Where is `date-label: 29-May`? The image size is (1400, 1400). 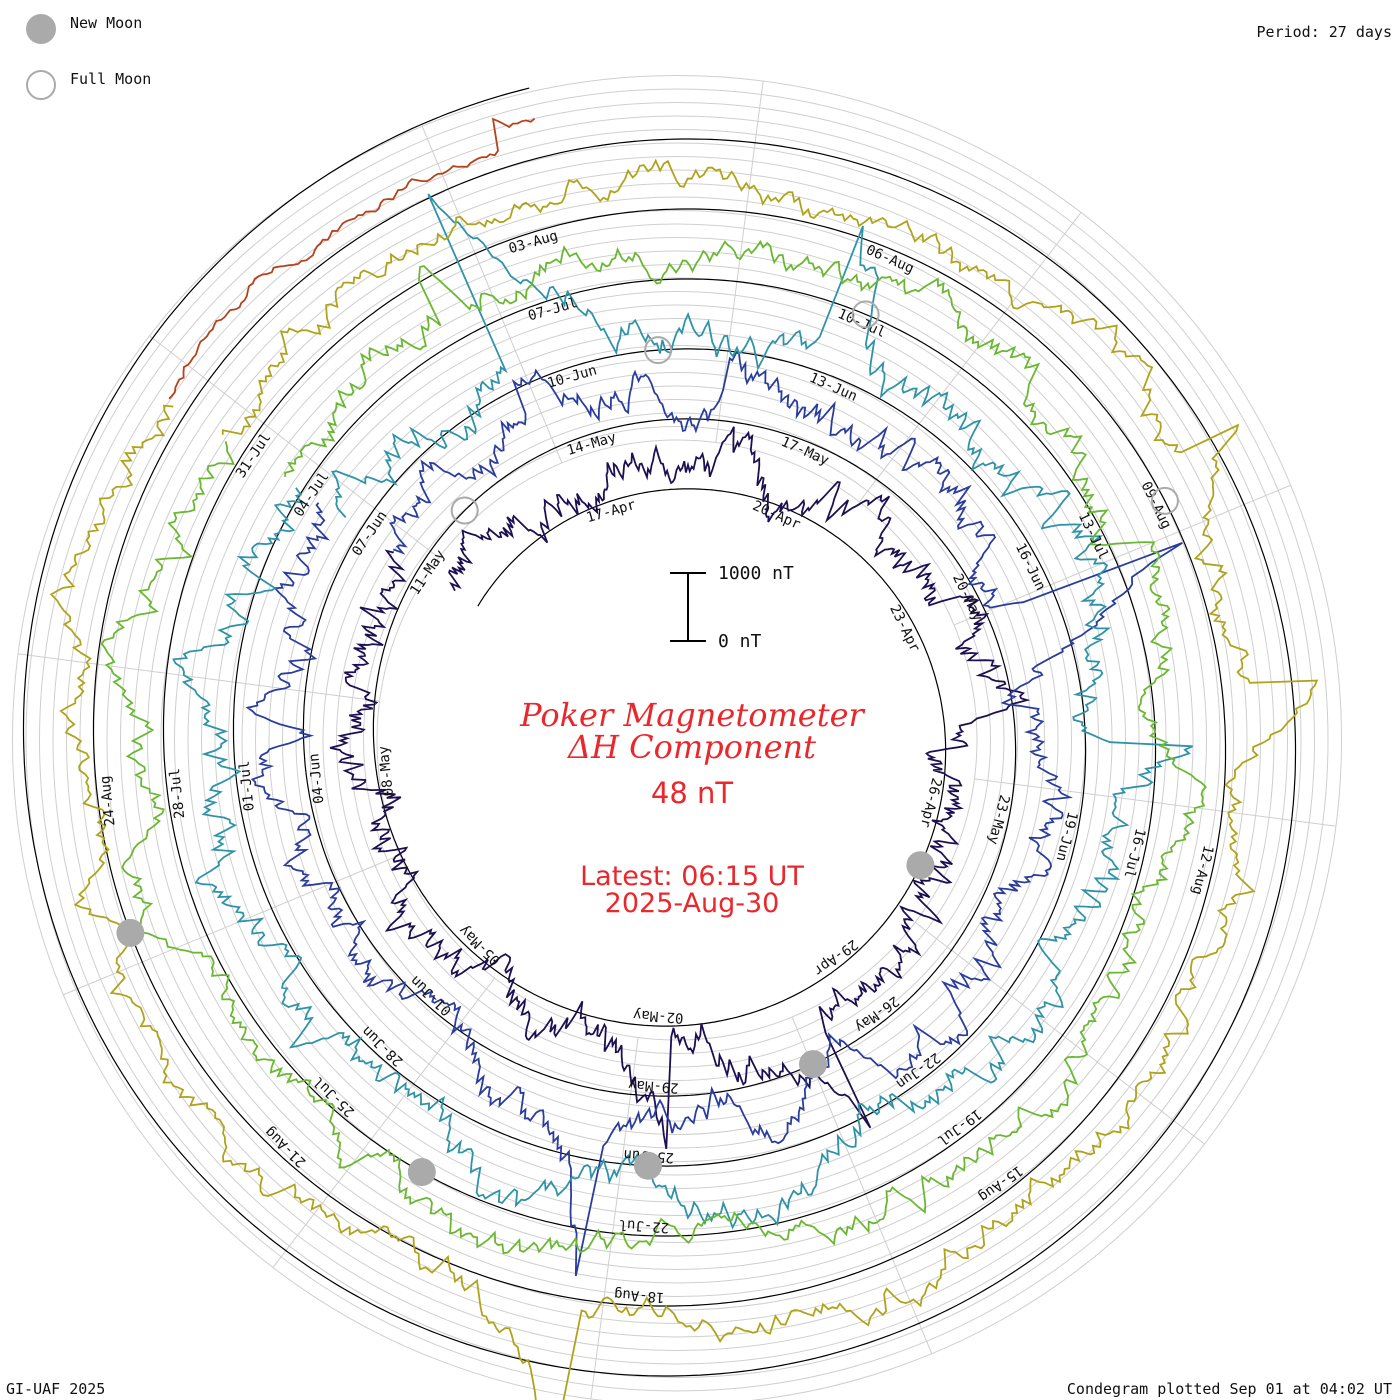 date-label: 29-May is located at coordinates (654, 1085).